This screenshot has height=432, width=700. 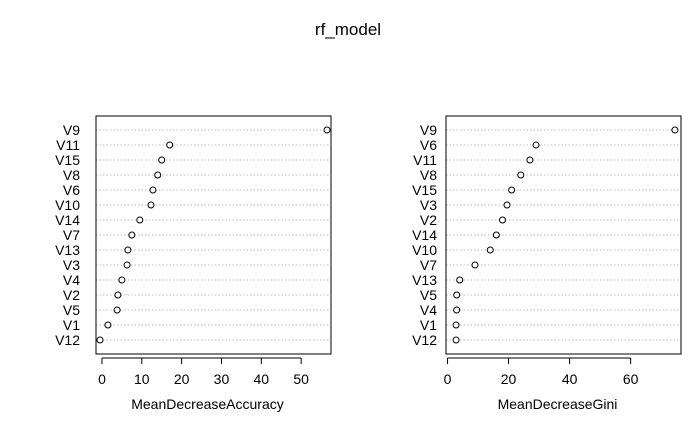 What do you see at coordinates (142, 379) in the screenshot?
I see `x-tick-label: 10` at bounding box center [142, 379].